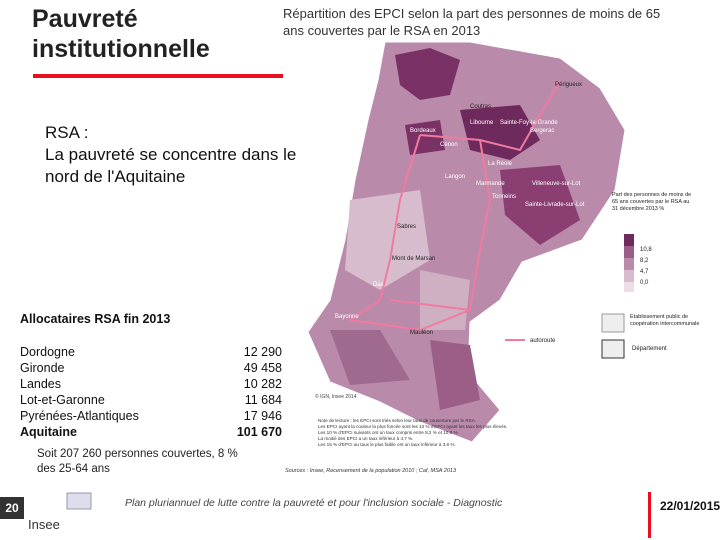 This screenshot has height=540, width=720. Describe the element at coordinates (378, 285) in the screenshot. I see `place: Dax` at that location.